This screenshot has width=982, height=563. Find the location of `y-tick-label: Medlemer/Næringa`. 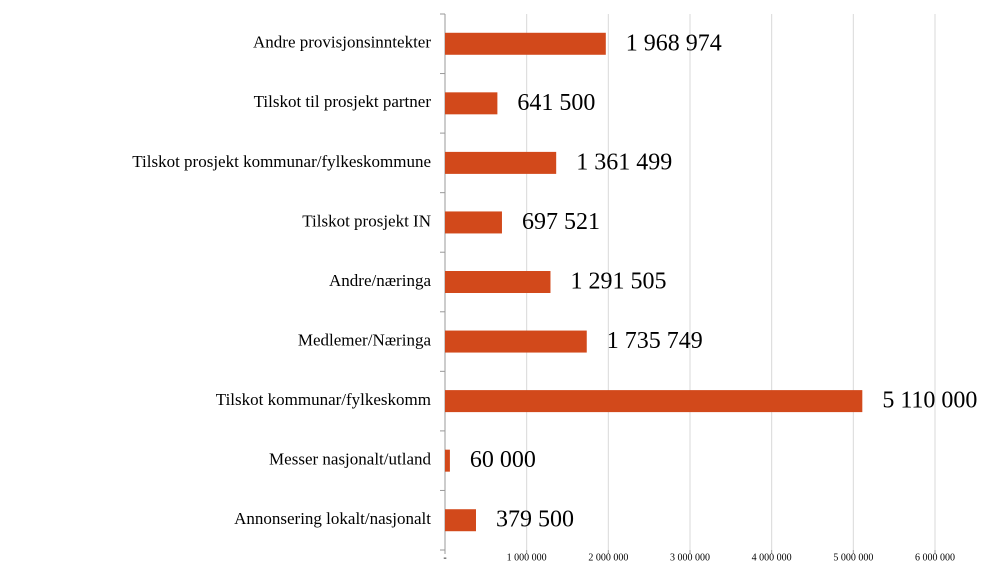

y-tick-label: Medlemer/Næringa is located at coordinates (365, 339).